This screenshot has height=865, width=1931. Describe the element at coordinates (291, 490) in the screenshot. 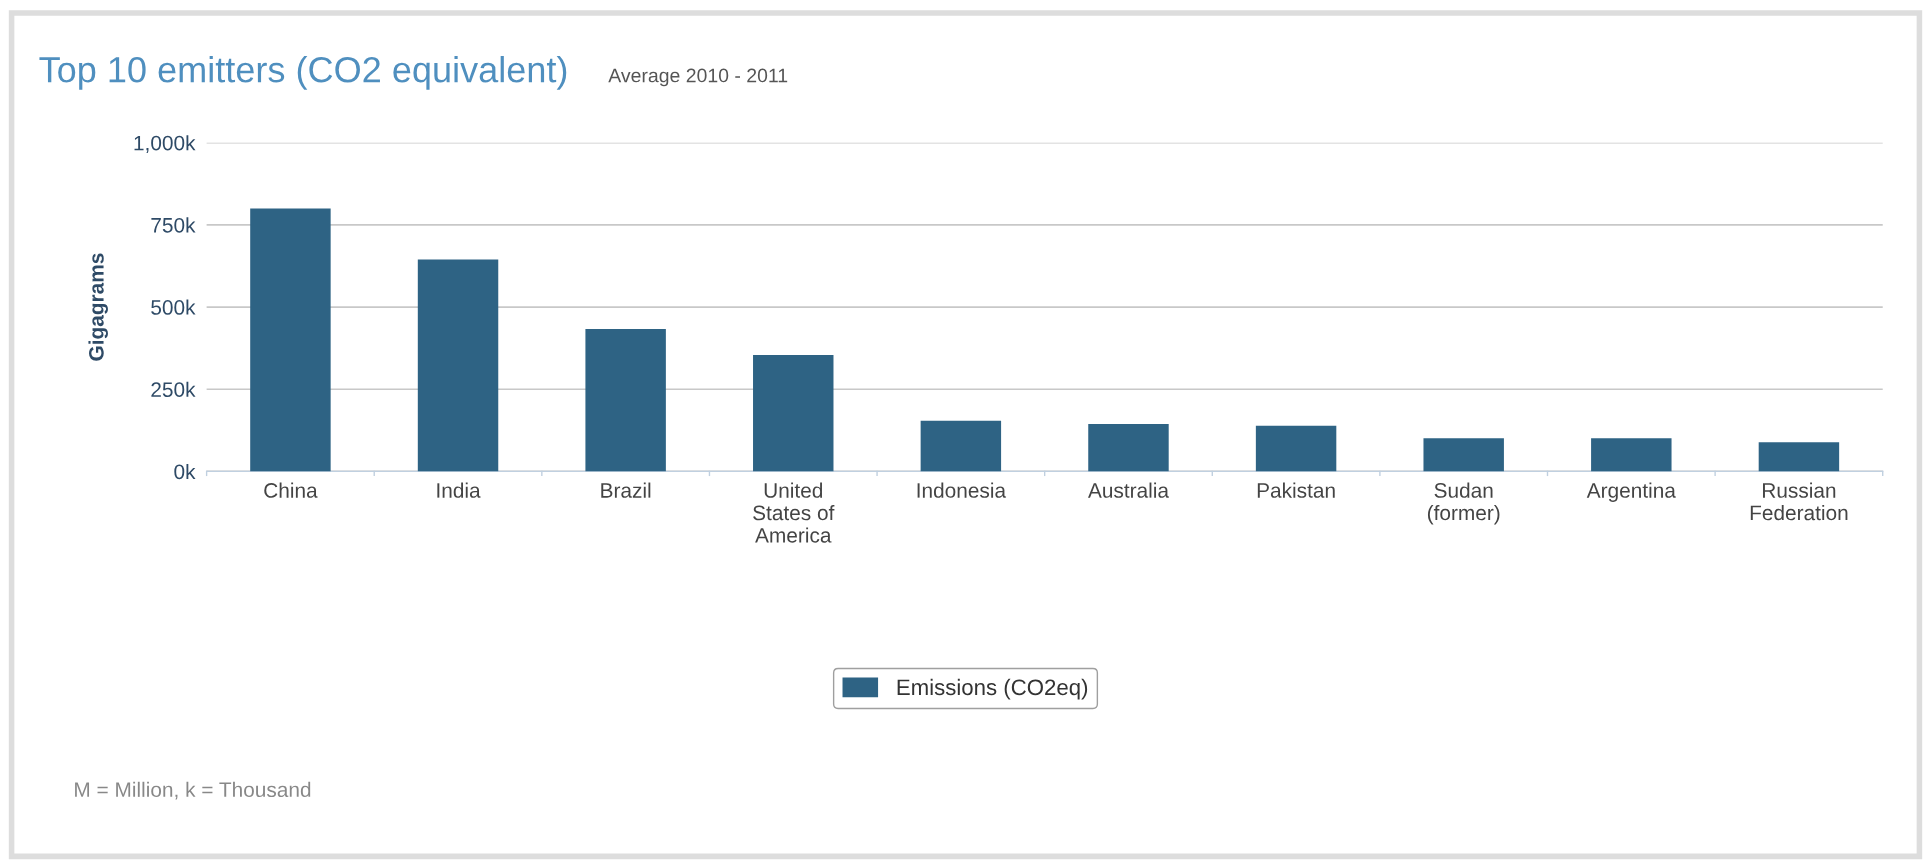

I see `x-tick-label: China` at that location.